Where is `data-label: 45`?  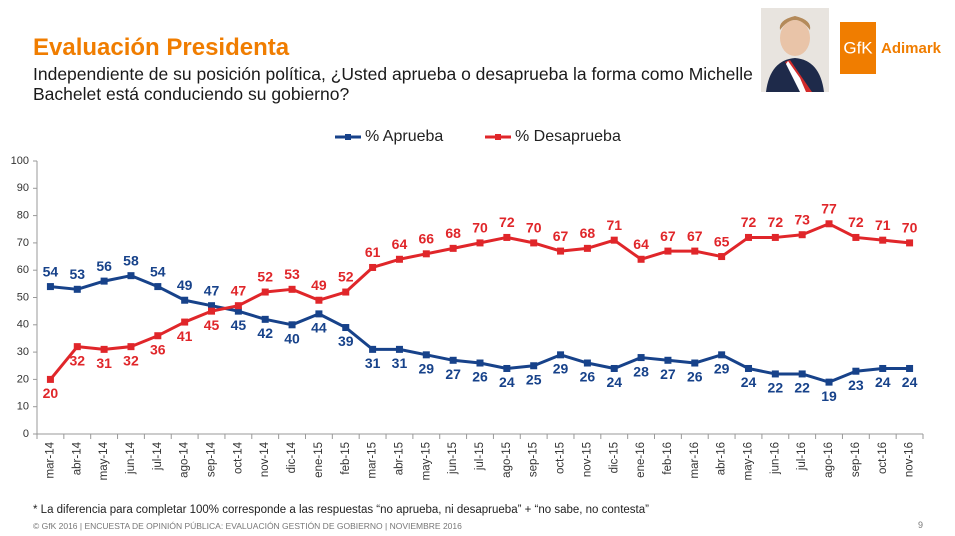 data-label: 45 is located at coordinates (212, 325).